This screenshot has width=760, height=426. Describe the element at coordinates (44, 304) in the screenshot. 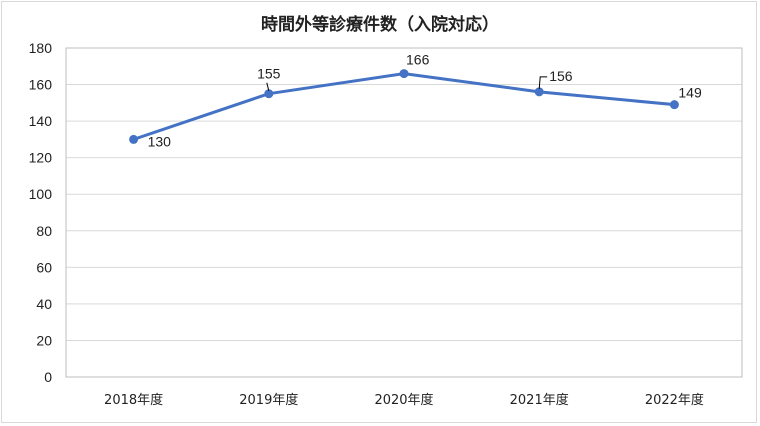

I see `y-tick-label: 40` at that location.